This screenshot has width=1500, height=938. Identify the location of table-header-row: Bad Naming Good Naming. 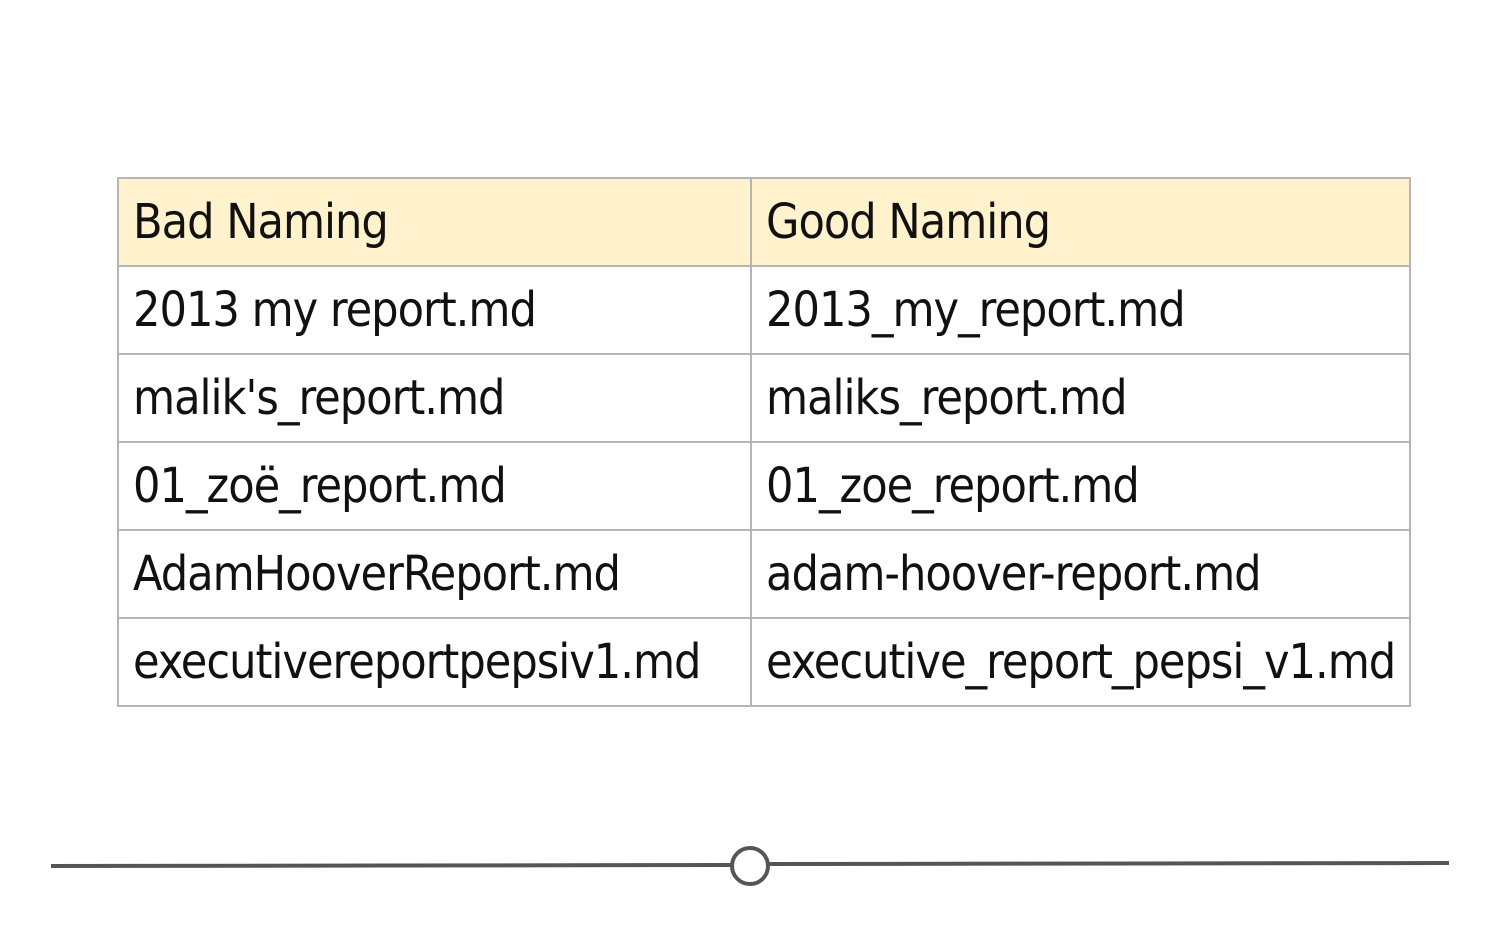
(764, 222).